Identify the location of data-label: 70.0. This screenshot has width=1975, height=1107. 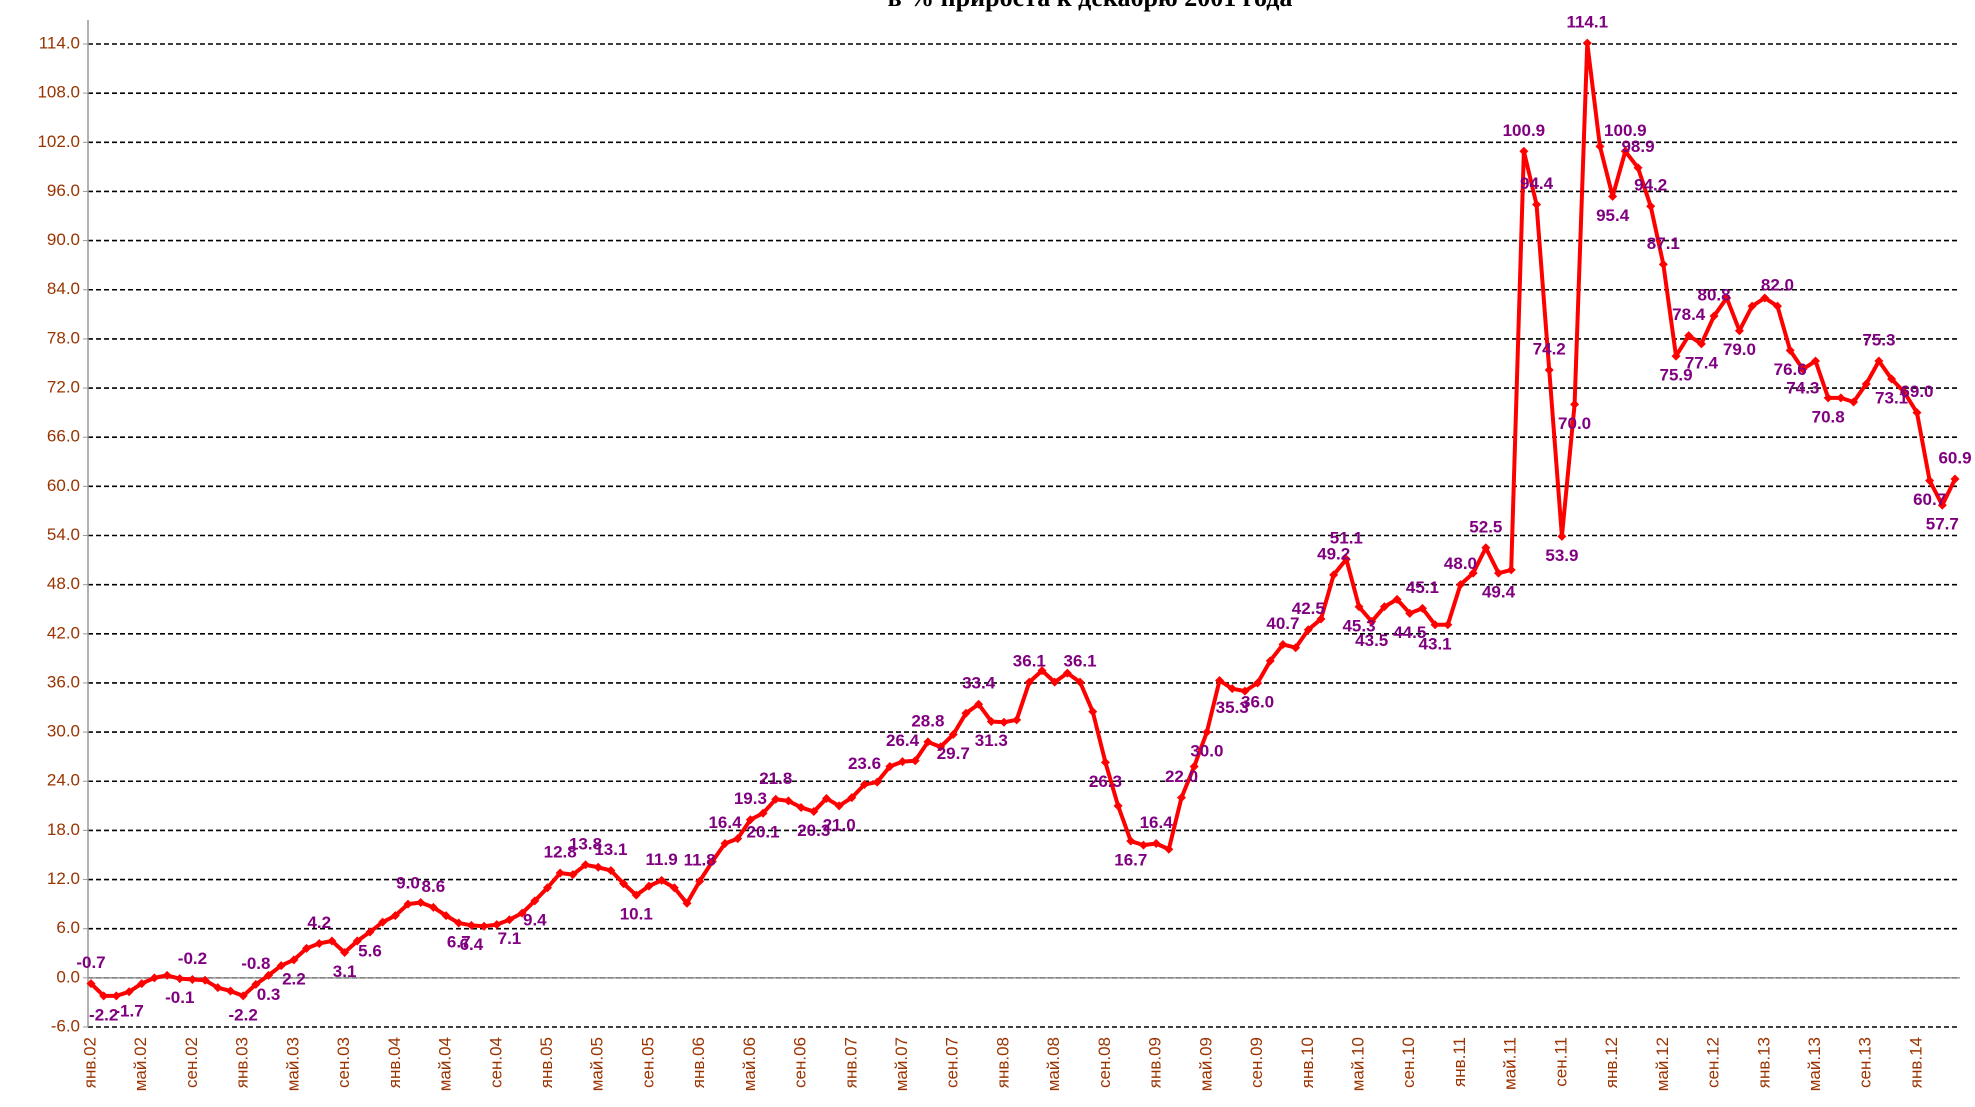
(1574, 423).